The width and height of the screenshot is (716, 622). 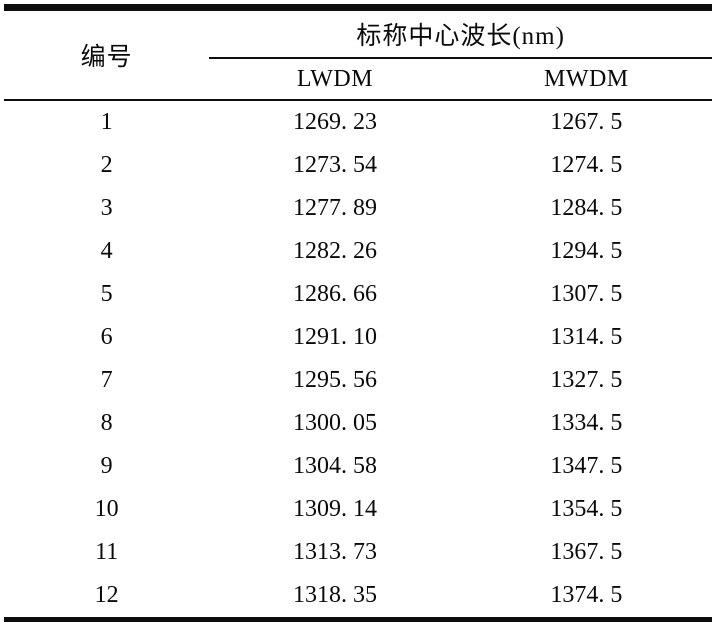 I want to click on table-row: 6 1291. 10 1314. 5, so click(x=358, y=337).